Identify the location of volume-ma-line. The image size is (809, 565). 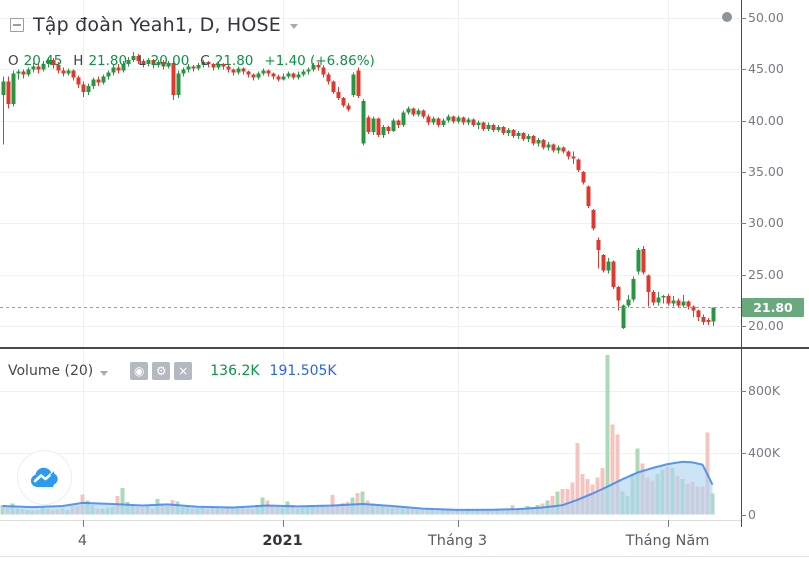
(358, 485).